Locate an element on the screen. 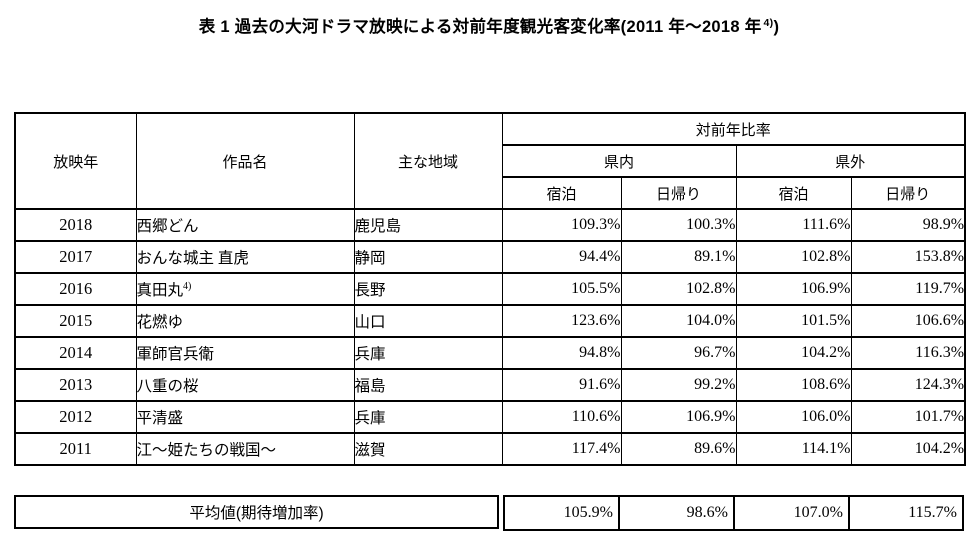 The height and width of the screenshot is (549, 978). footnote-ref-work: 4) is located at coordinates (187, 286).